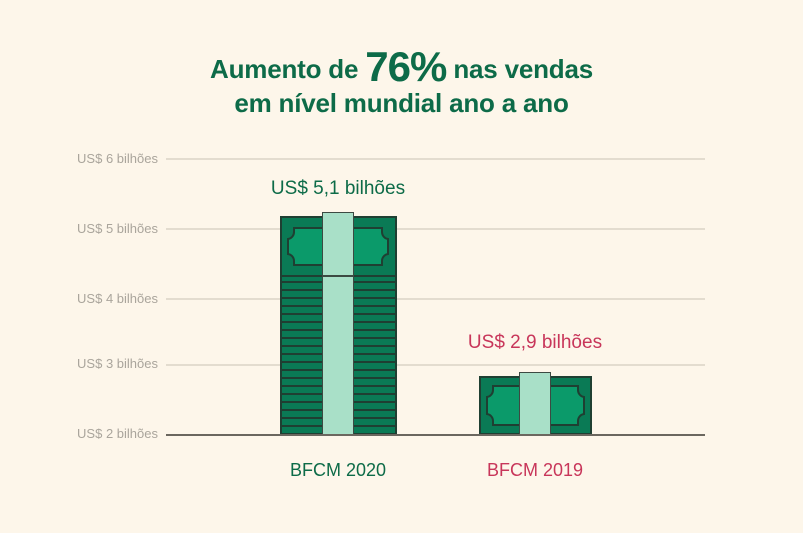 The height and width of the screenshot is (533, 803). What do you see at coordinates (117, 363) in the screenshot?
I see `y-tick-3: US$ 3 bilhões` at bounding box center [117, 363].